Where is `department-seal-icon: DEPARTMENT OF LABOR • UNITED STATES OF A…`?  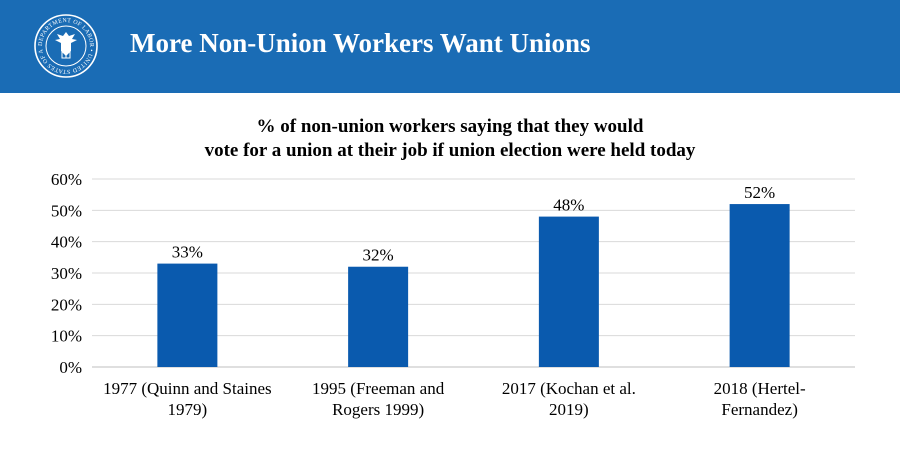 department-seal-icon: DEPARTMENT OF LABOR • UNITED STATES OF A… is located at coordinates (66, 46).